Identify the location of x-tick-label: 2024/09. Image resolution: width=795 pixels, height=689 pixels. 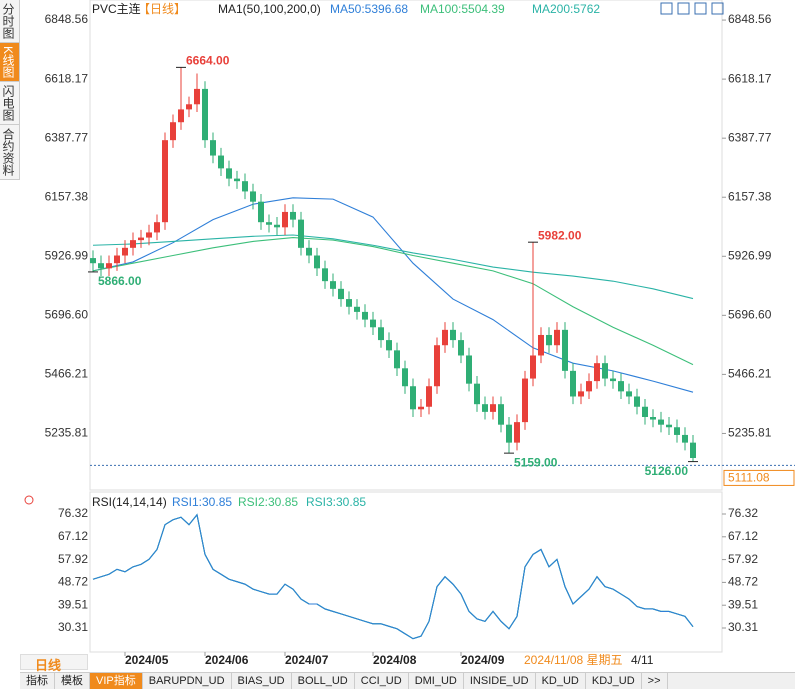
(483, 660).